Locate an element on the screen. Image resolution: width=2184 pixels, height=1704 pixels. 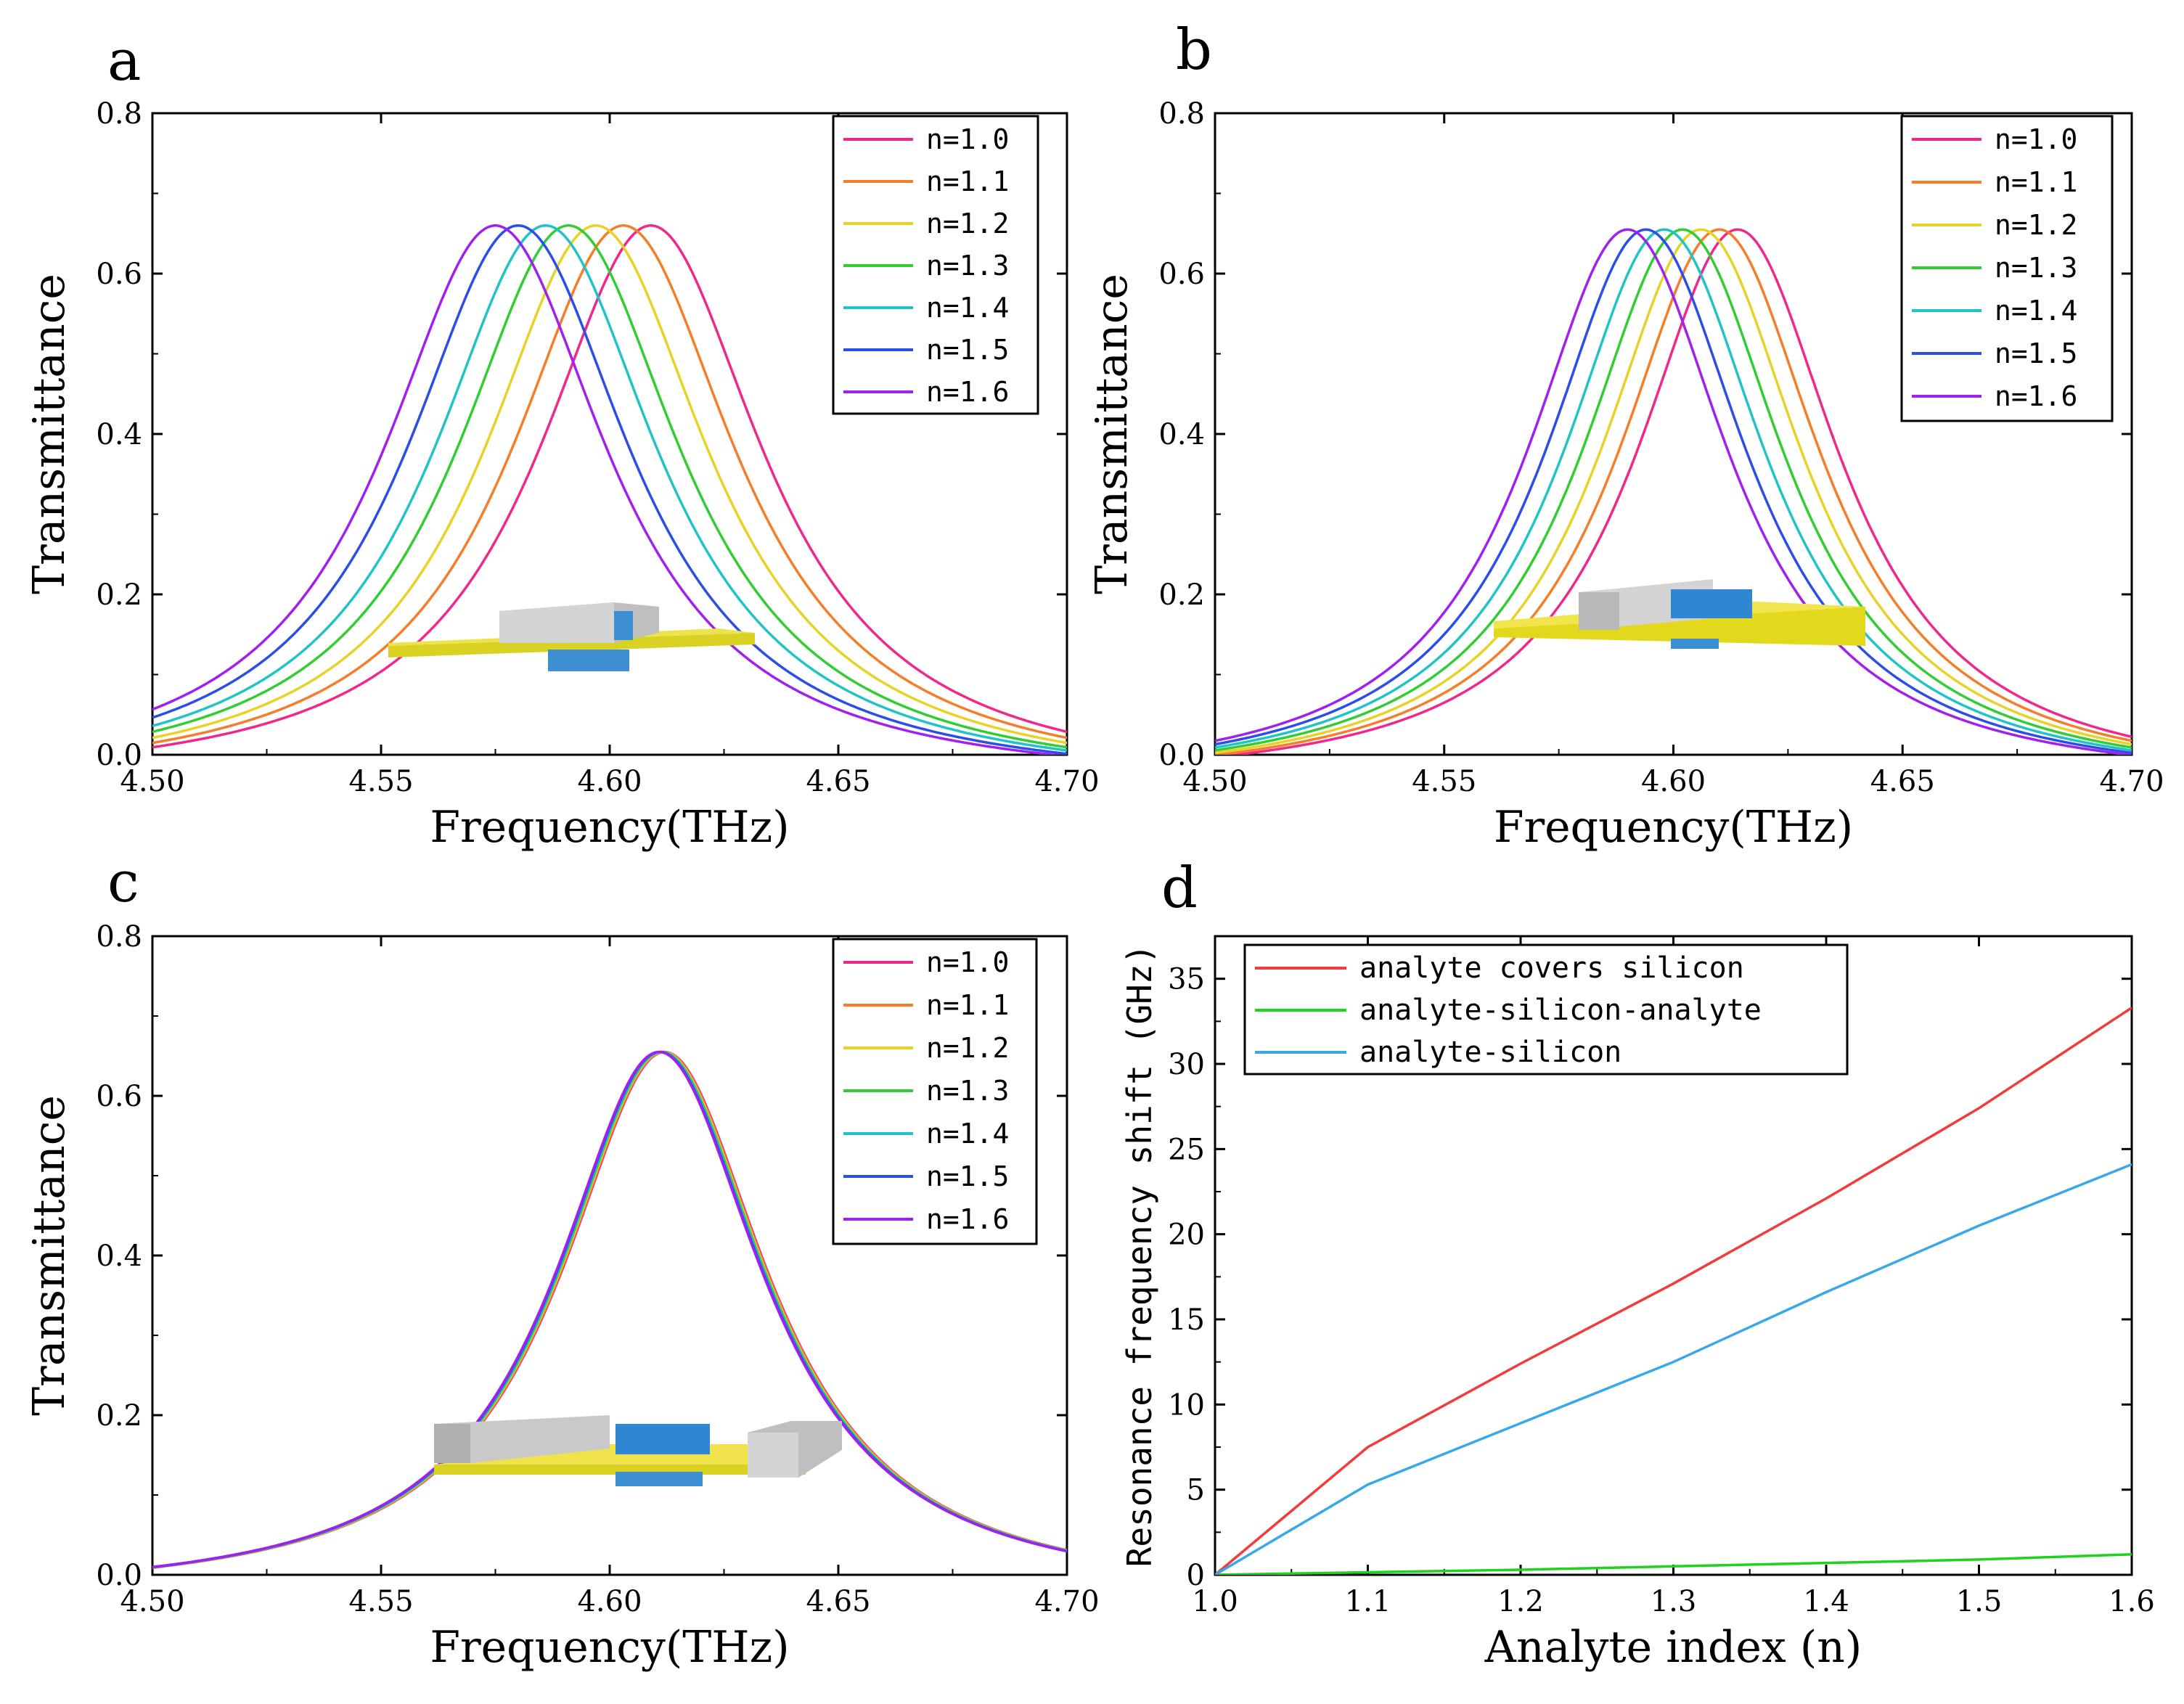
panel-label-a: a is located at coordinates (124, 61).